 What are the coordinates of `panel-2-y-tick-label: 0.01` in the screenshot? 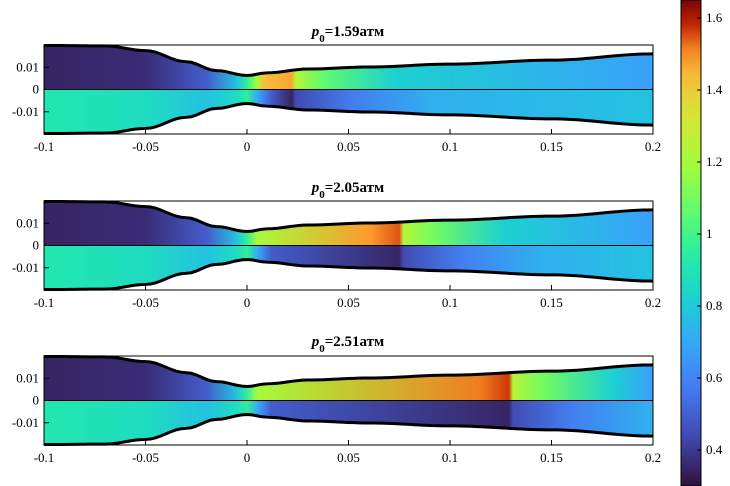 It's located at (27, 222).